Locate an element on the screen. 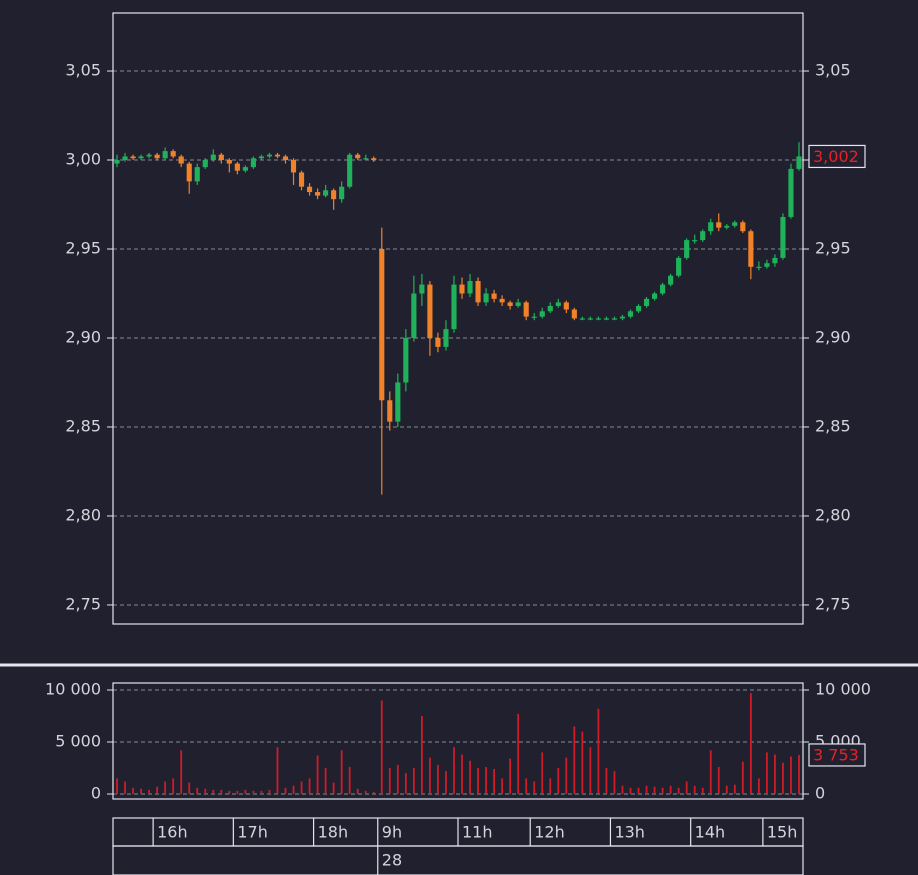  x-tick-label: 9h is located at coordinates (392, 832).